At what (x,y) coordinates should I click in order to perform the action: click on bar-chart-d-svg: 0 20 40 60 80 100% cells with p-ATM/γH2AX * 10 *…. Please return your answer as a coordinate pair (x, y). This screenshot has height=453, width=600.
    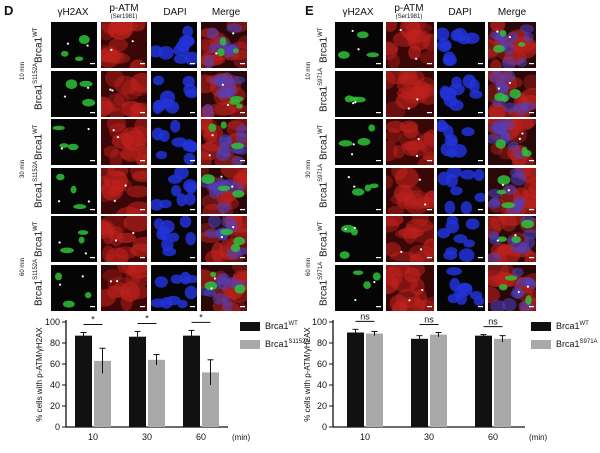
    Looking at the image, I should click on (143, 377).